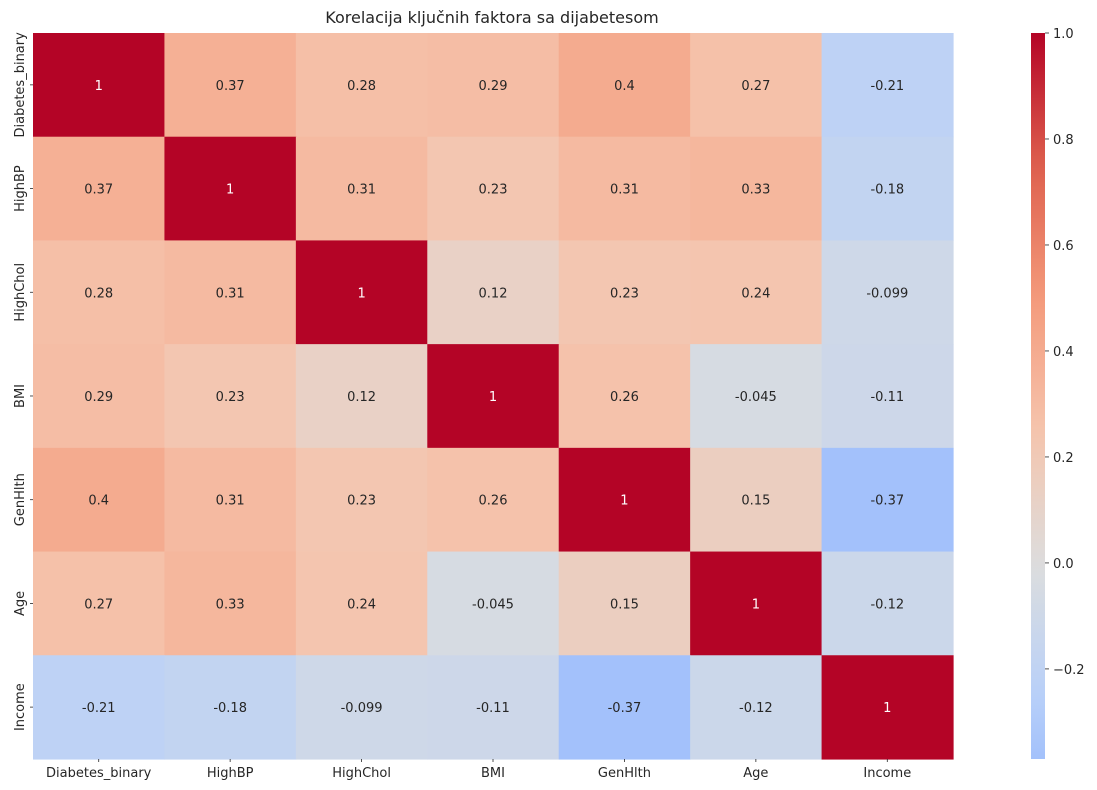 The height and width of the screenshot is (790, 1097). What do you see at coordinates (361, 604) in the screenshot?
I see `cell-annotation: 0.24` at bounding box center [361, 604].